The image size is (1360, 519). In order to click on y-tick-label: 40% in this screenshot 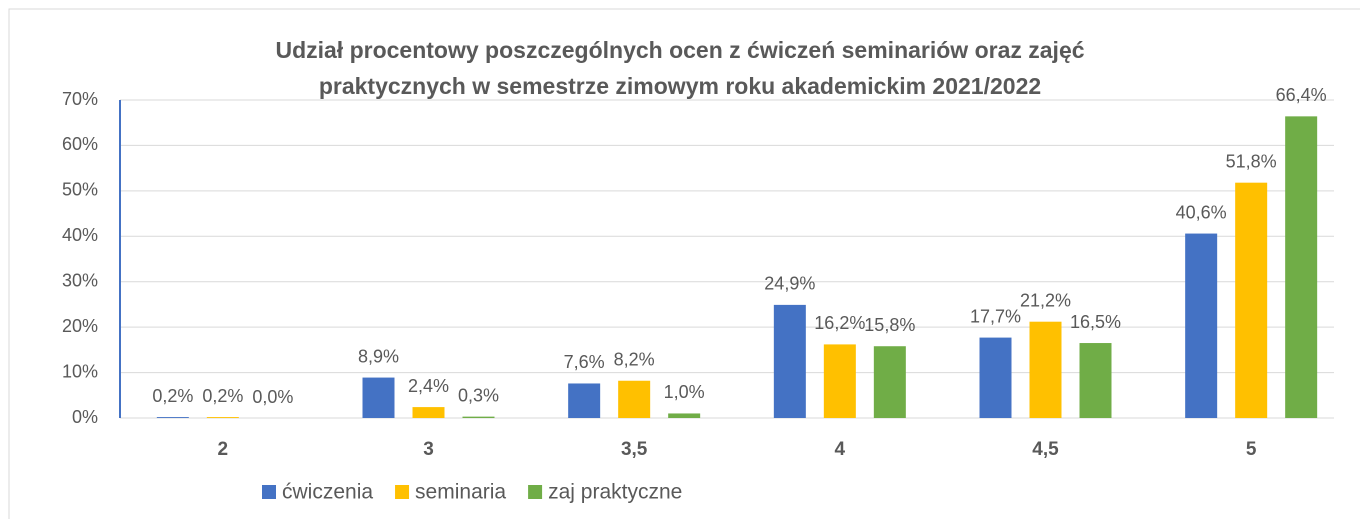, I will do `click(80, 235)`.